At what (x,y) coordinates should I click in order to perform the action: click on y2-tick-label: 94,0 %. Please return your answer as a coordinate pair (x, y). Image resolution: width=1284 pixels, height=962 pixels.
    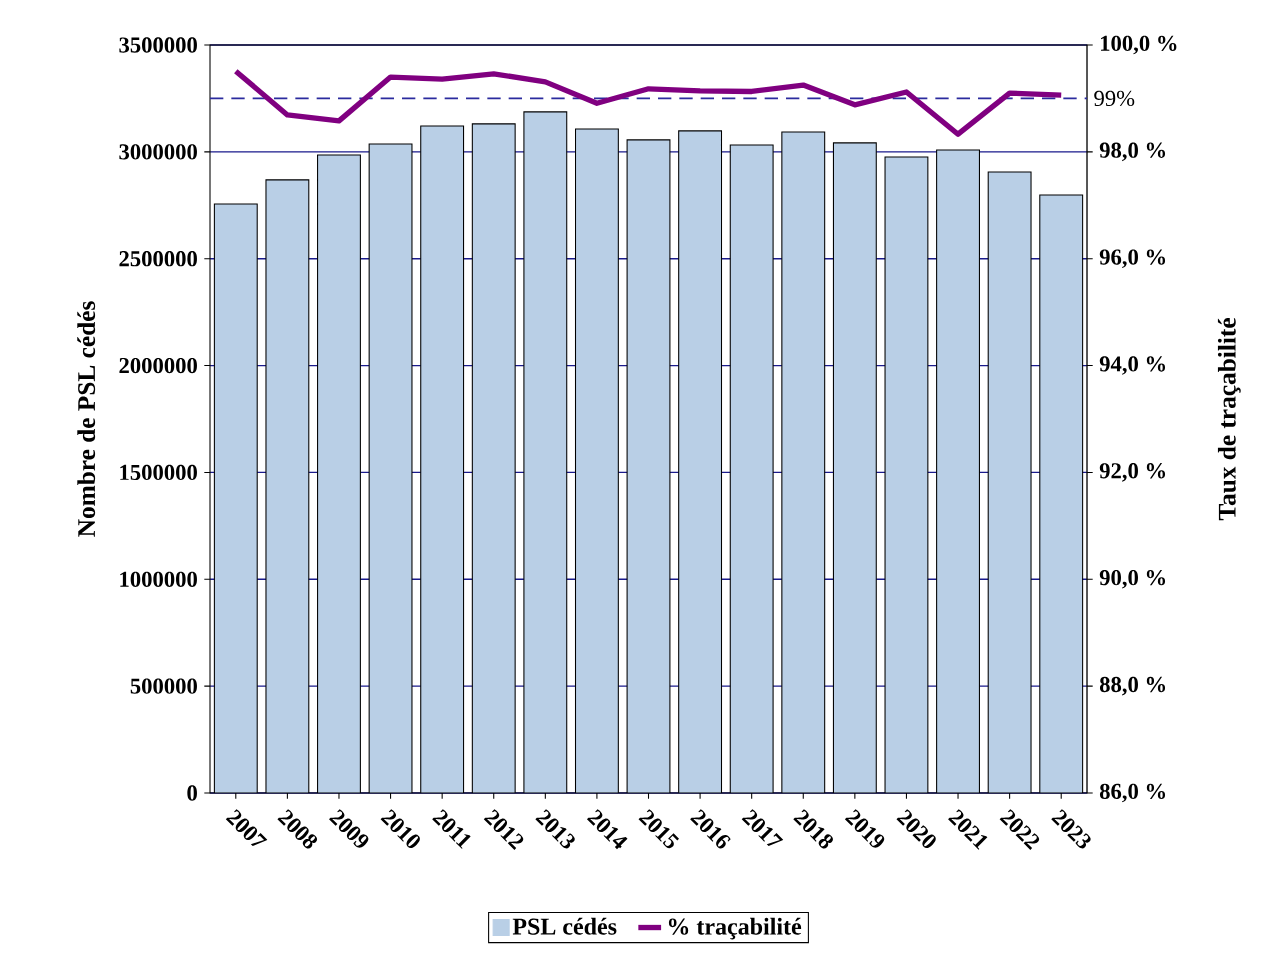
    Looking at the image, I should click on (1132, 365).